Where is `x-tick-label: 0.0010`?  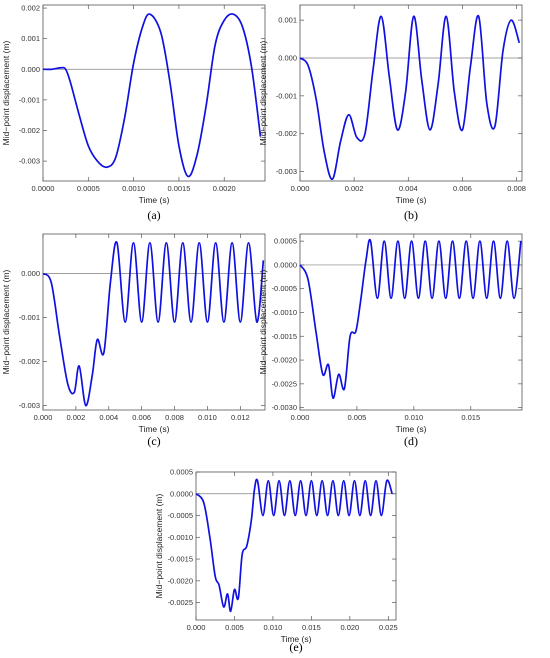
x-tick-label: 0.0010 is located at coordinates (133, 188).